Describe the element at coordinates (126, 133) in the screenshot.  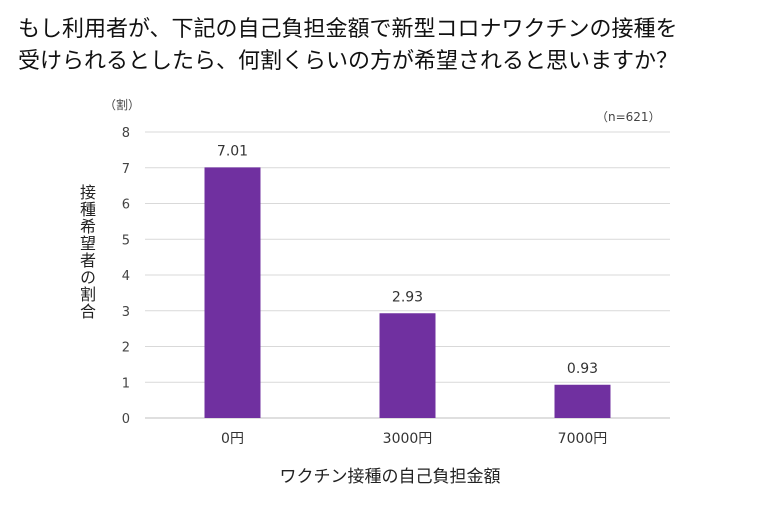
I see `y-tick-label: 8` at that location.